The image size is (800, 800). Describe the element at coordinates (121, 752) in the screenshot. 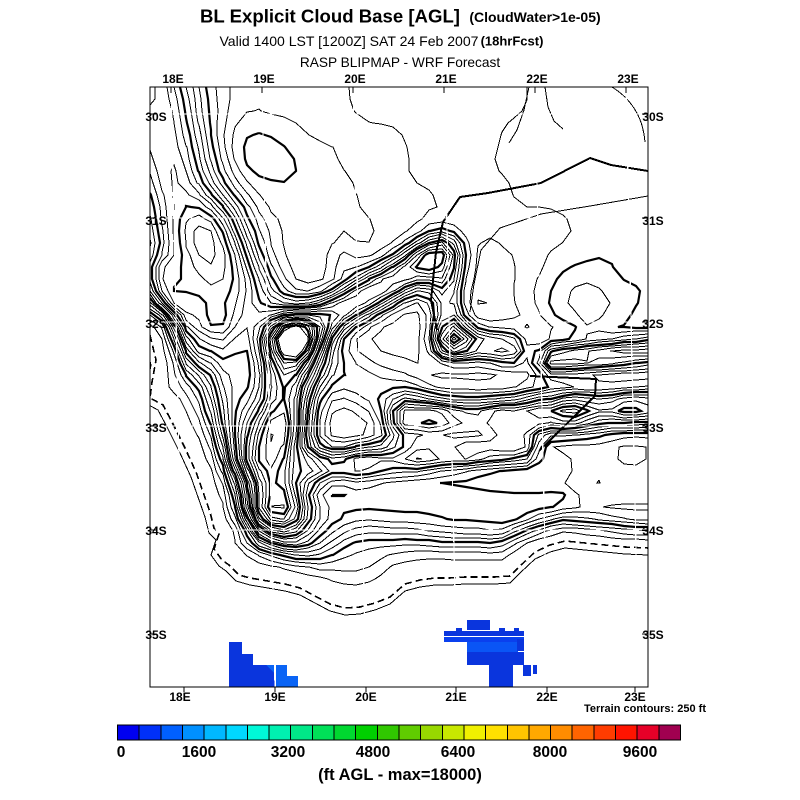

I see `svg-text: 0` at that location.